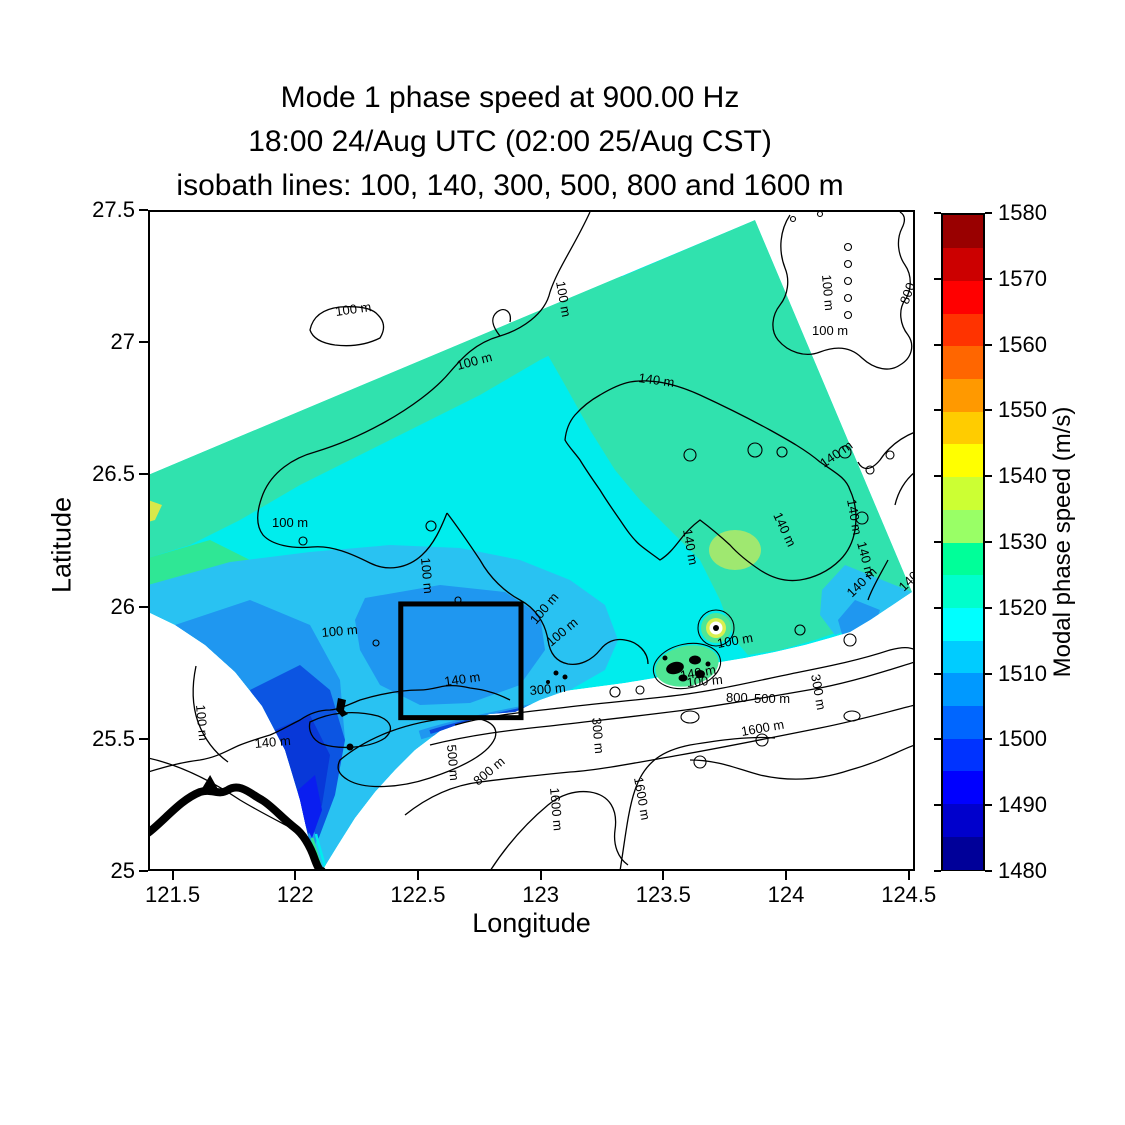 This screenshot has height=1125, width=1125. Describe the element at coordinates (659, 760) in the screenshot. I see `isobath-800m` at that location.